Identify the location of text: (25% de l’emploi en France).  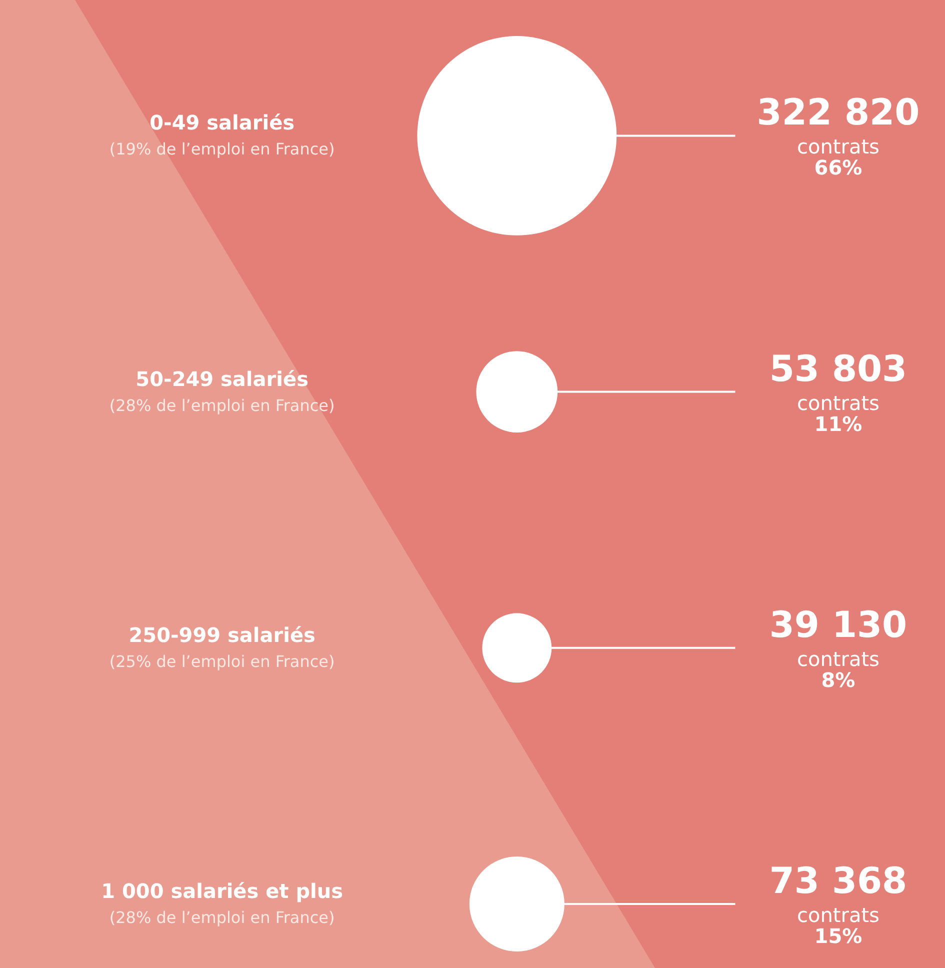
(222, 661).